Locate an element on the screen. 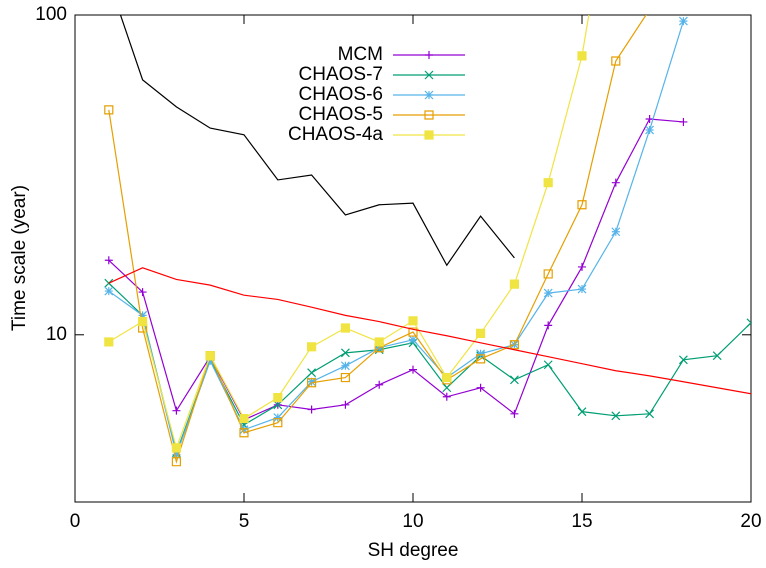 This screenshot has height=568, width=766. y-tick-label: 10 is located at coordinates (56, 334).